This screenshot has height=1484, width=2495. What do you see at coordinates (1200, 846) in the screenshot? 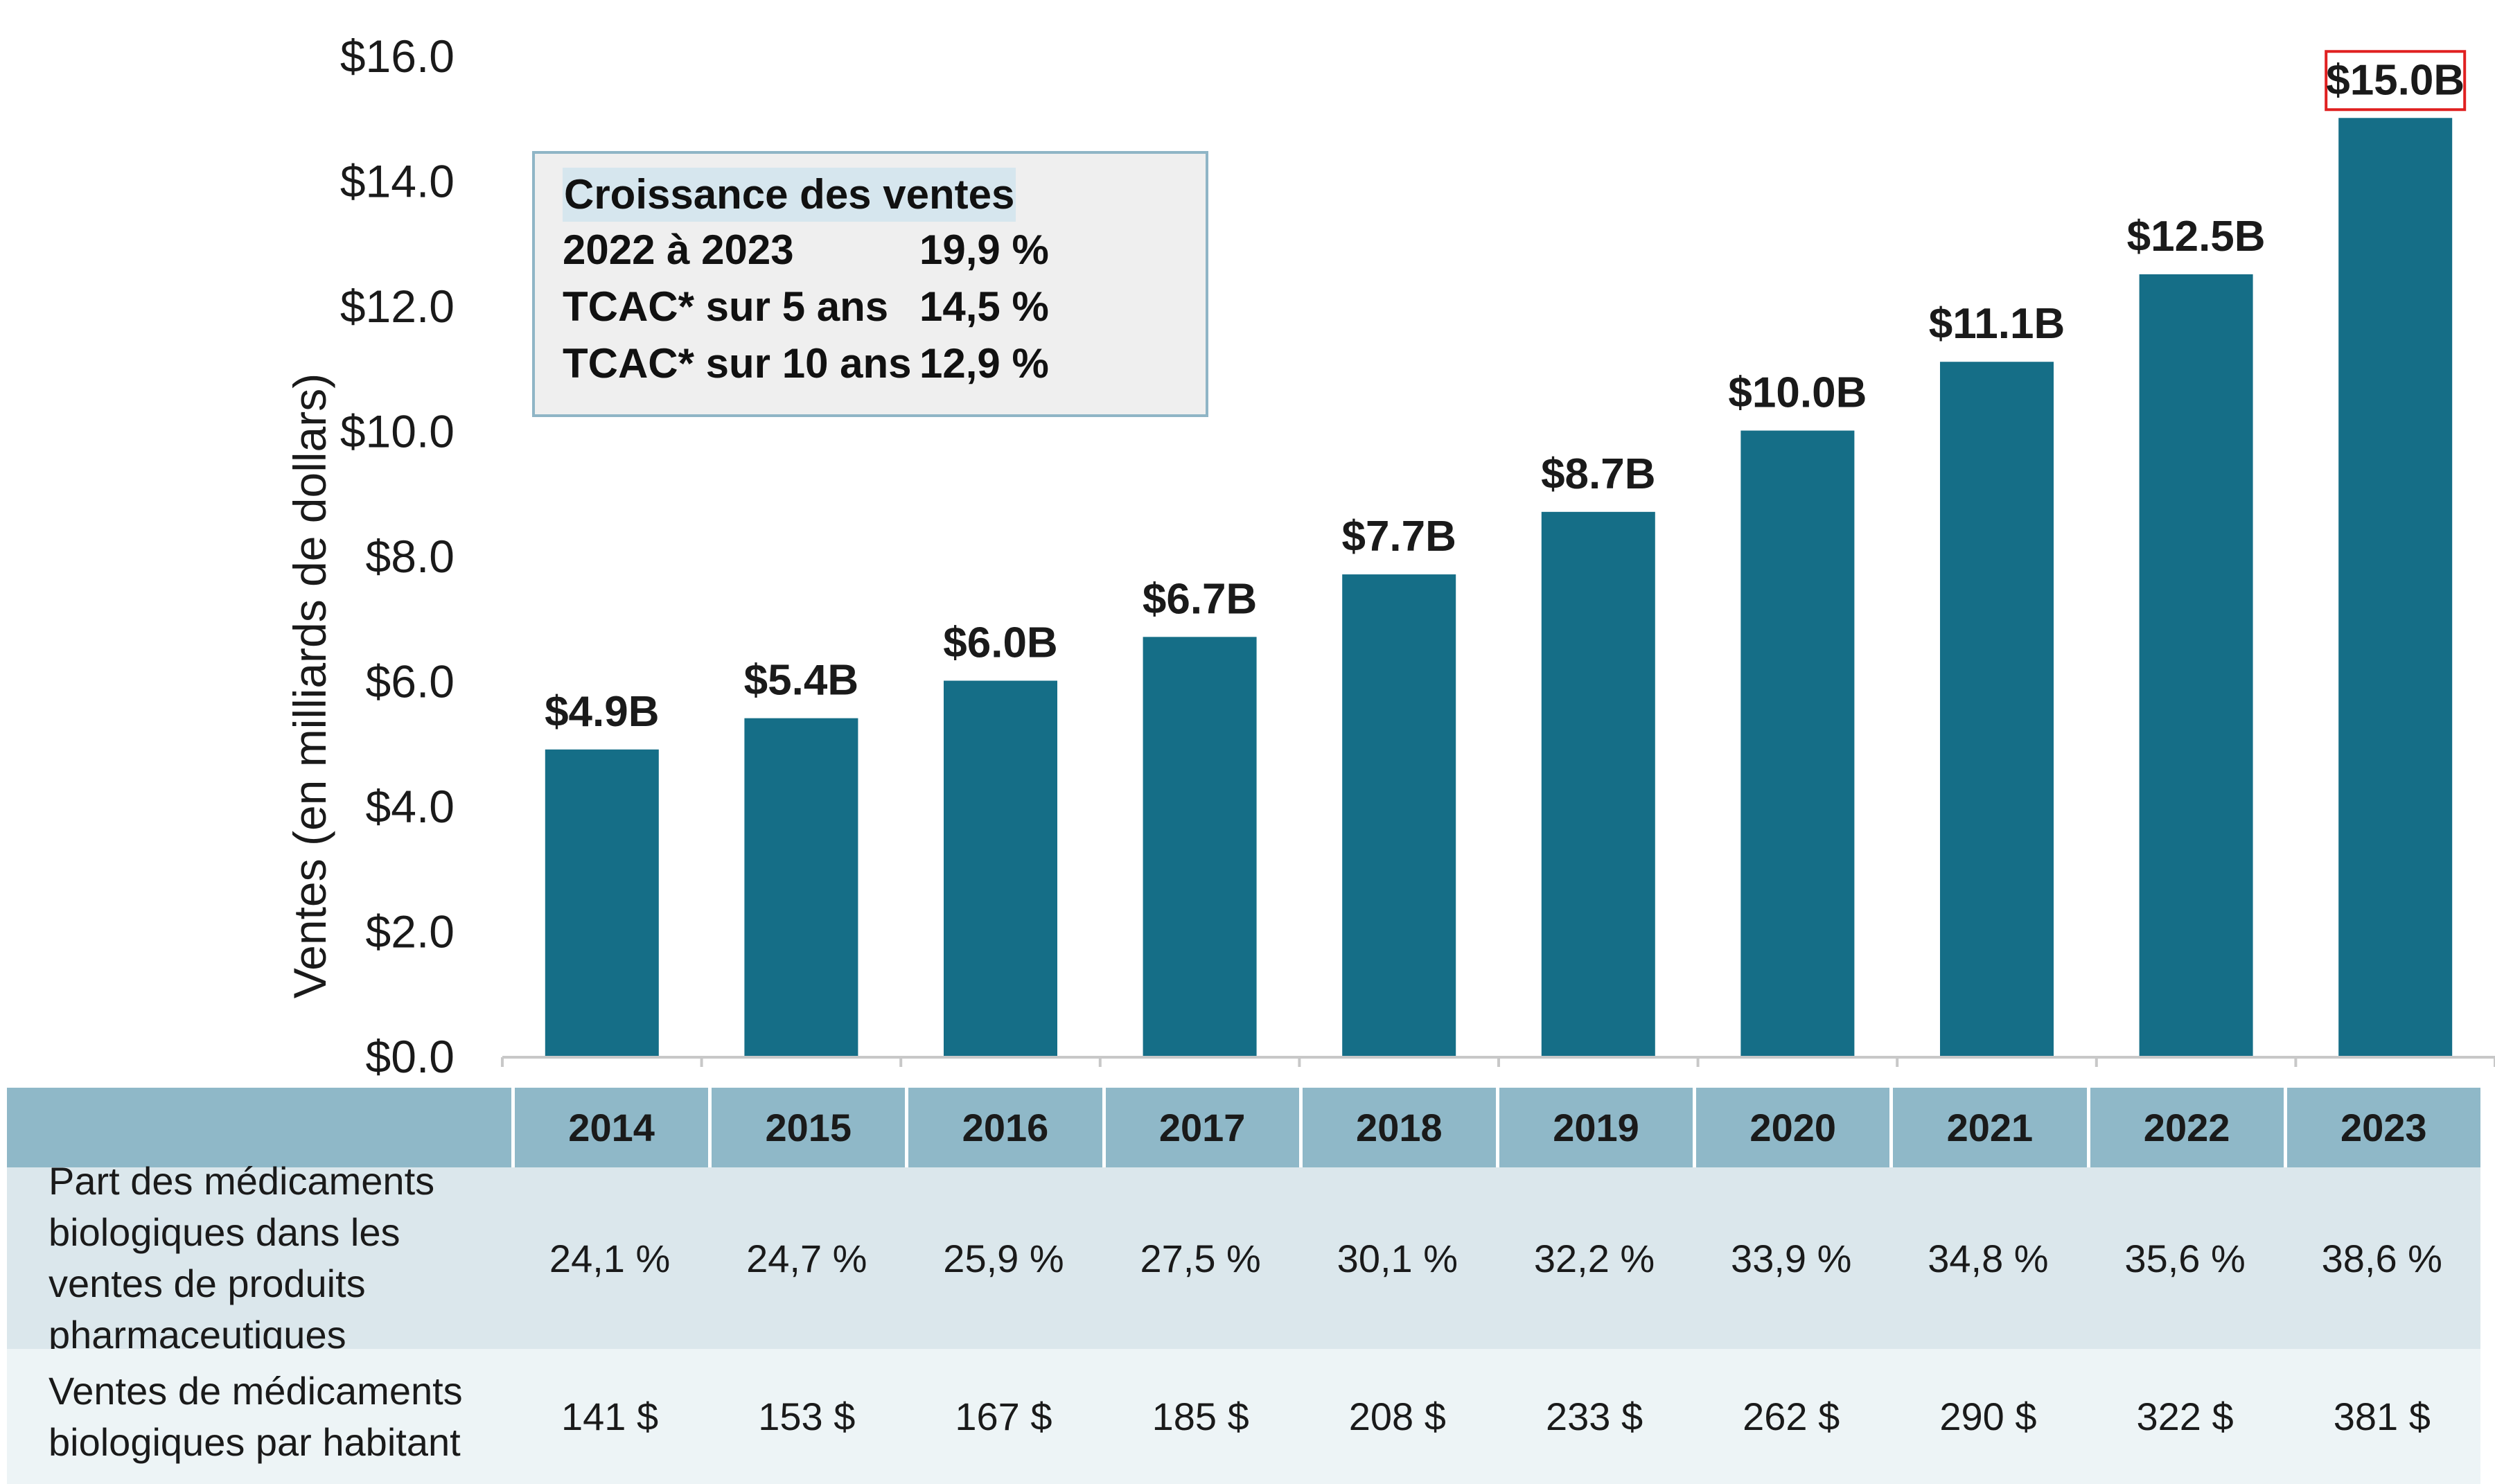
I see `bar-2017` at bounding box center [1200, 846].